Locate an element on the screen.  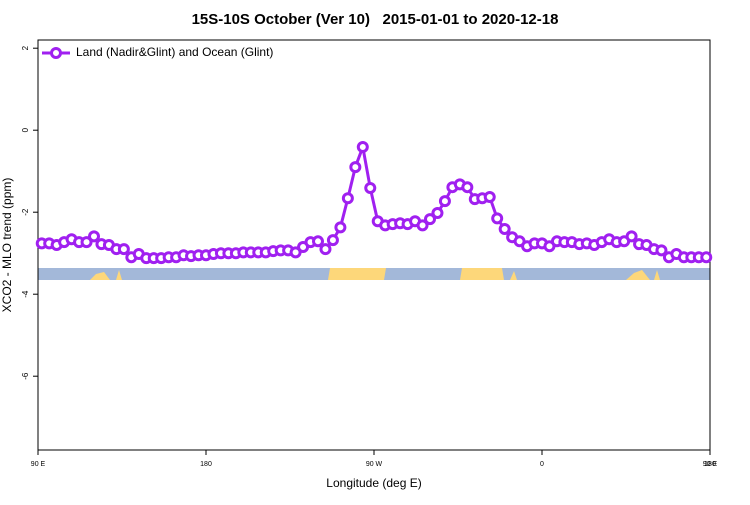
legend: Land (Nadir&Glint) and Ocean (Glint) is located at coordinates (157, 52).